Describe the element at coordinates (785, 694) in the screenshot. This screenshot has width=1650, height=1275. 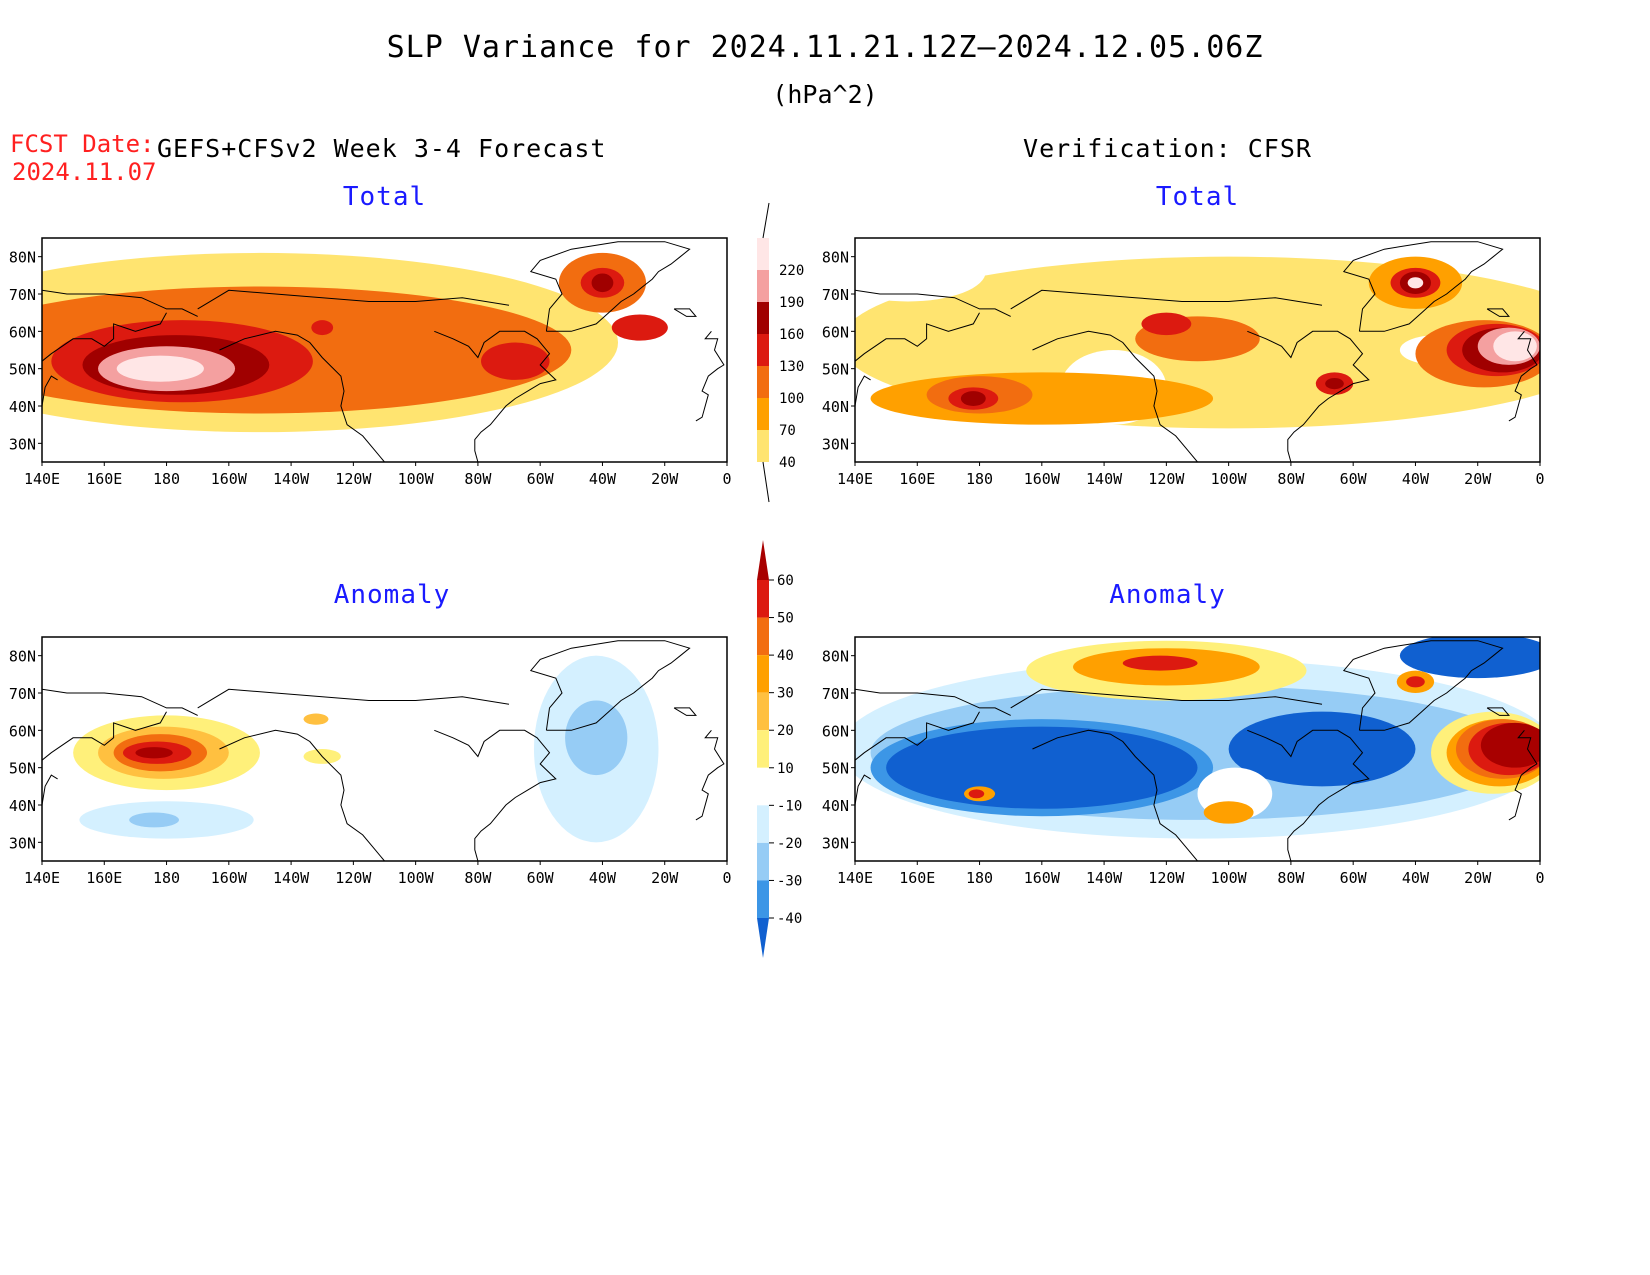
I see `colorbar-label: 30` at that location.